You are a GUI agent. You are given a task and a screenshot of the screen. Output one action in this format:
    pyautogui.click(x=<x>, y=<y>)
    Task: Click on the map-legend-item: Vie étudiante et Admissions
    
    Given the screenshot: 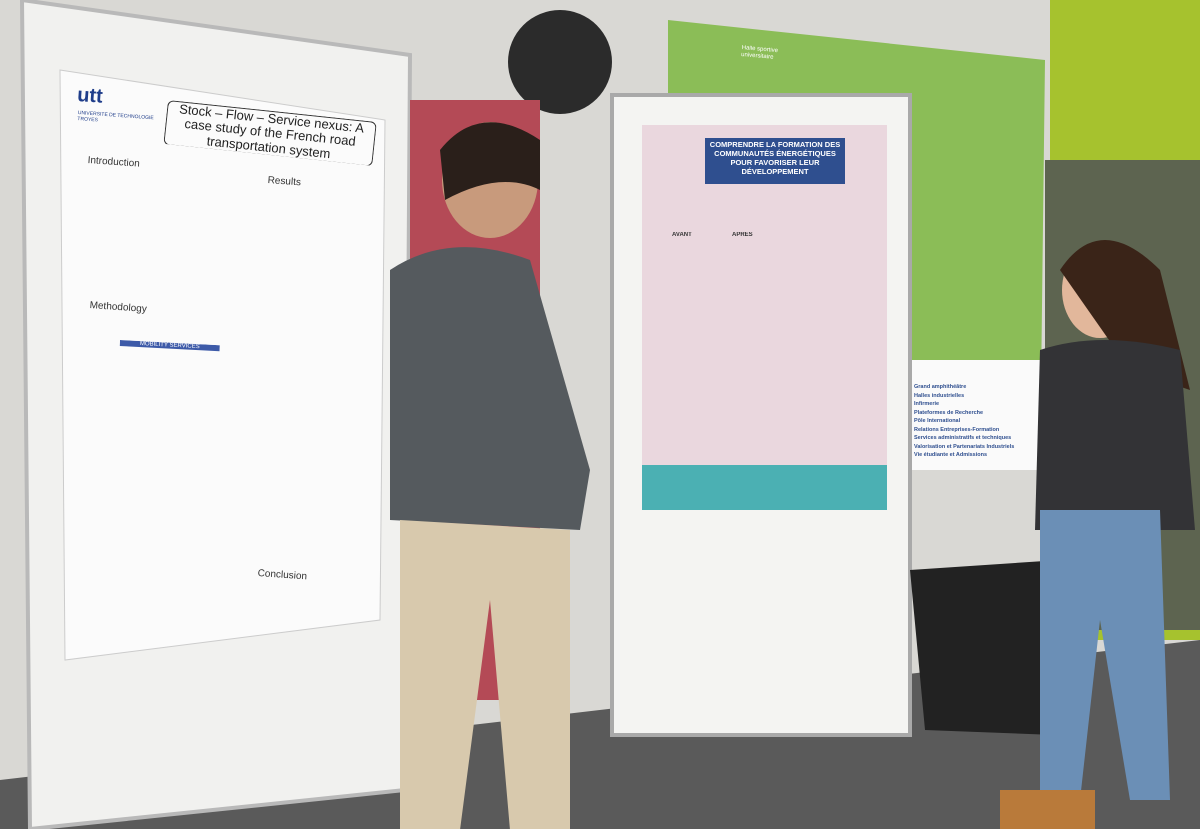 What is the action you would take?
    pyautogui.click(x=951, y=455)
    